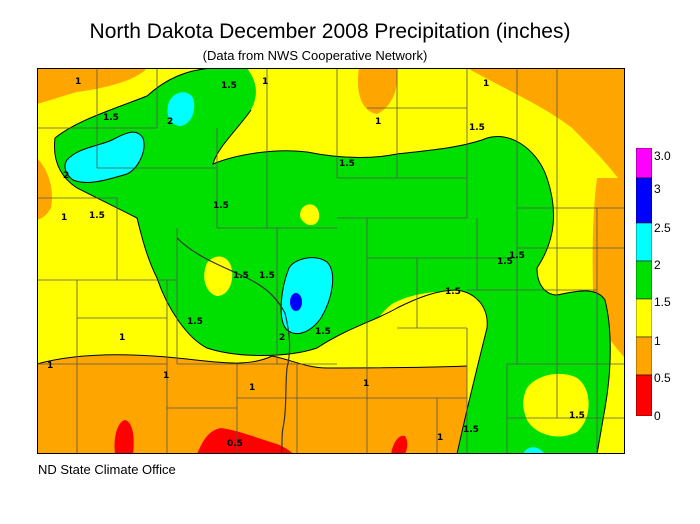 The width and height of the screenshot is (700, 524). I want to click on yellow-hole-south-central, so click(428, 328).